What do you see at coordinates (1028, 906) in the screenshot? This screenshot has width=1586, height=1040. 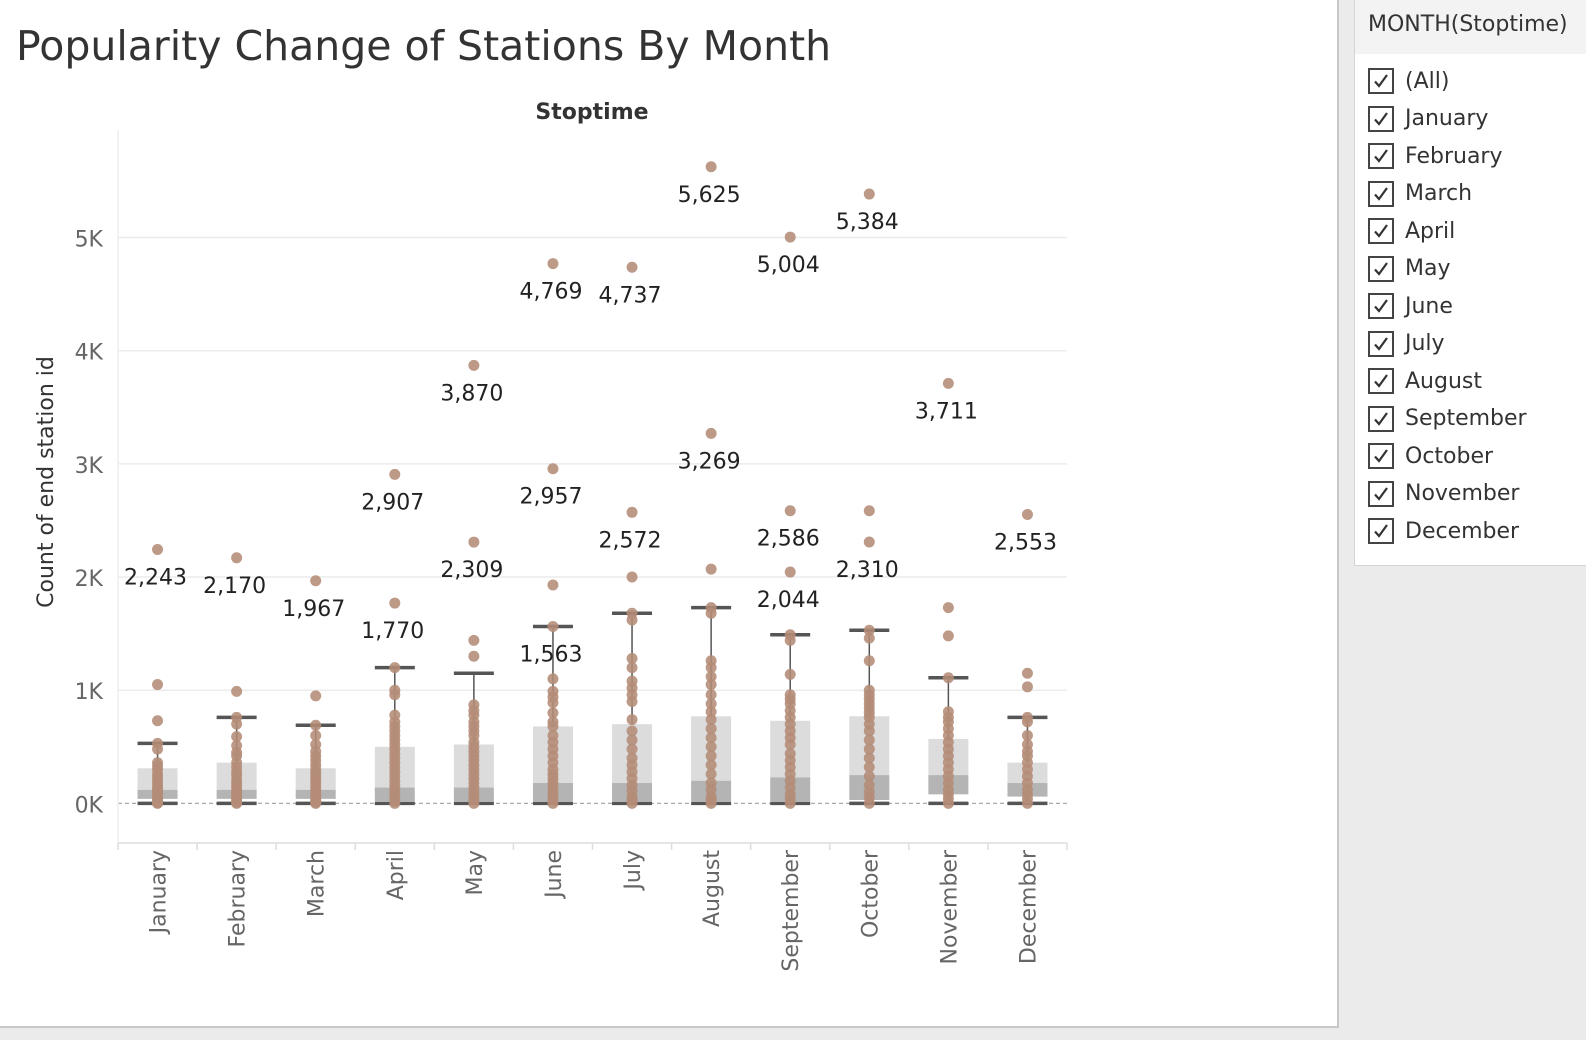 I see `x-tick-label: December` at bounding box center [1028, 906].